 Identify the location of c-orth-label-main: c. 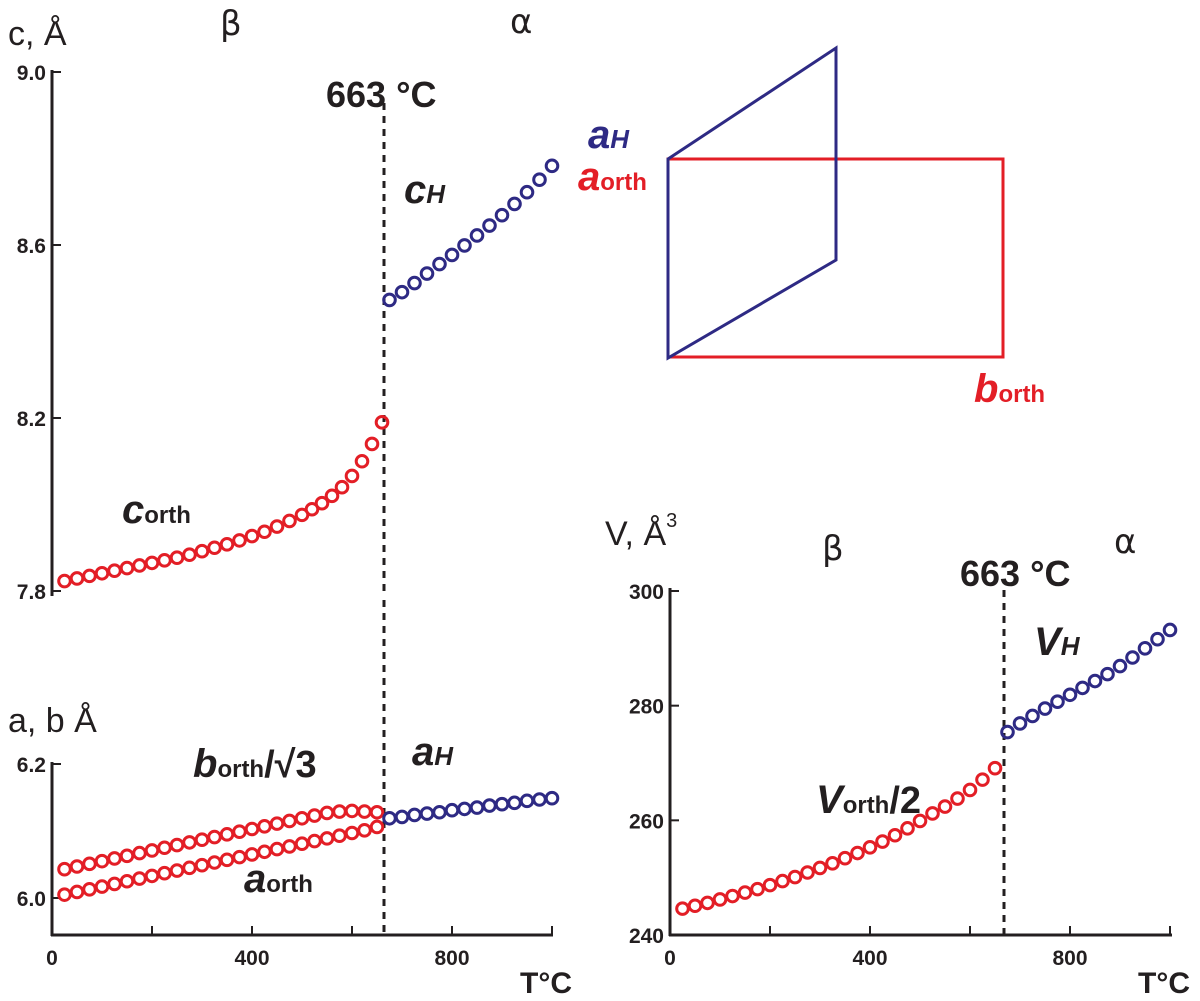
(133, 510).